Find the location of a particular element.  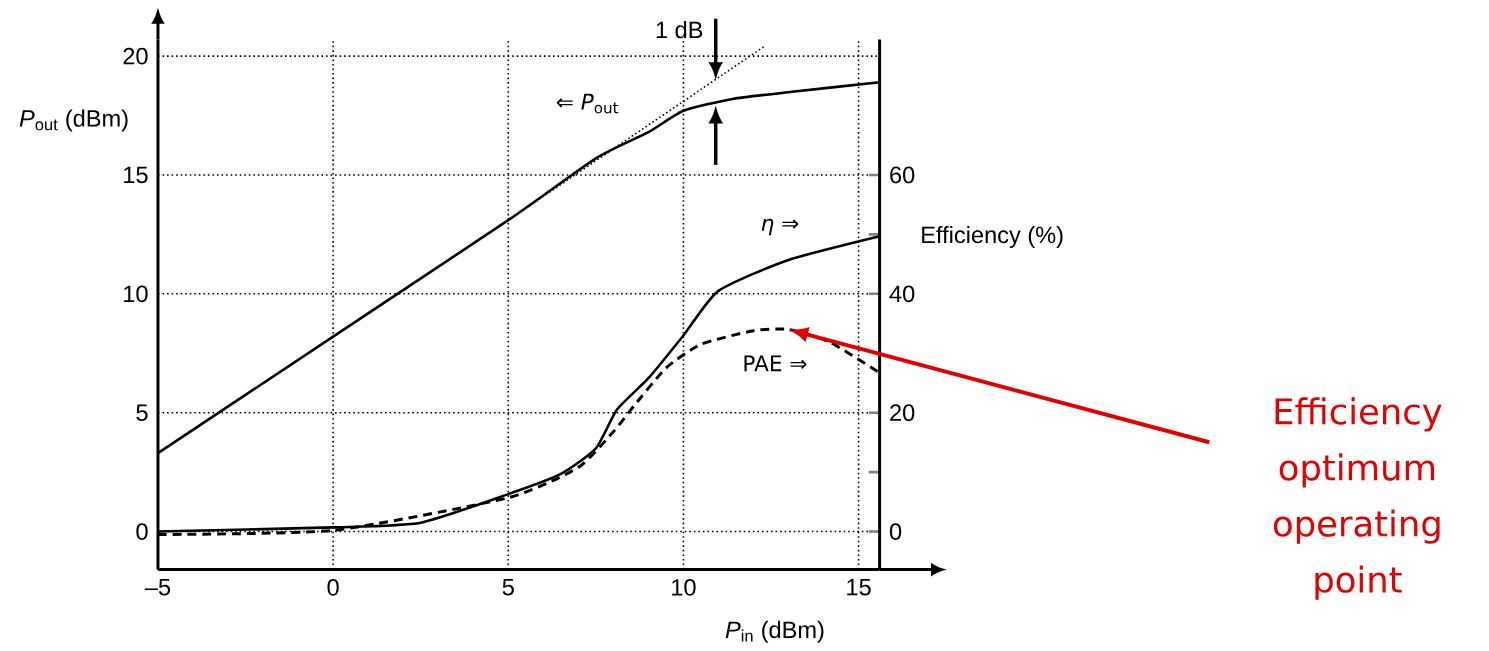

x-tick-label: 0 is located at coordinates (333, 587).